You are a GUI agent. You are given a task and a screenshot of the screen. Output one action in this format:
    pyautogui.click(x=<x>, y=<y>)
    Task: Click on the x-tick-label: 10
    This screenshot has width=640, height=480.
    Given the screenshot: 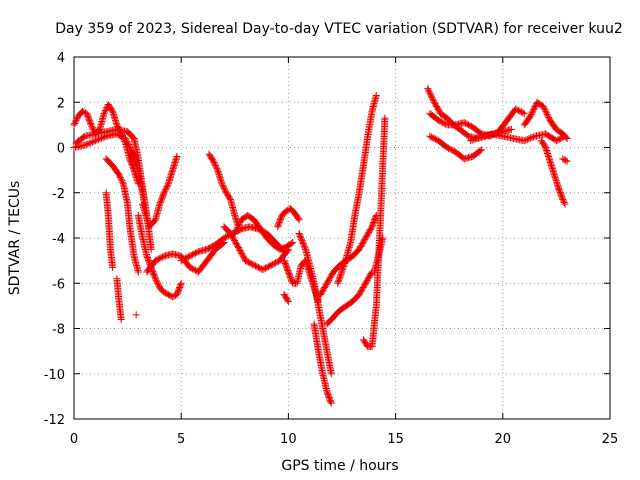 What is the action you would take?
    pyautogui.click(x=288, y=439)
    